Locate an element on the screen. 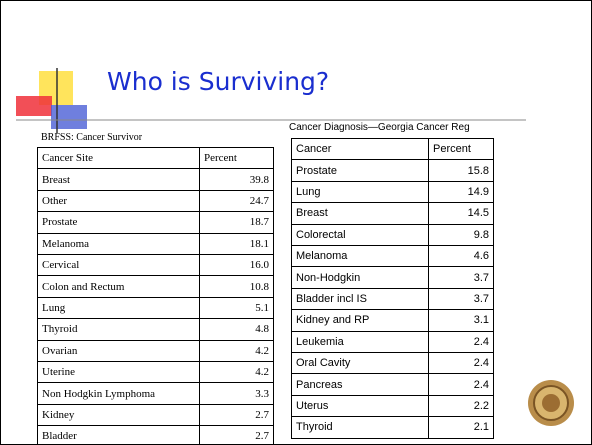  table-cell: 2.2 is located at coordinates (461, 406).